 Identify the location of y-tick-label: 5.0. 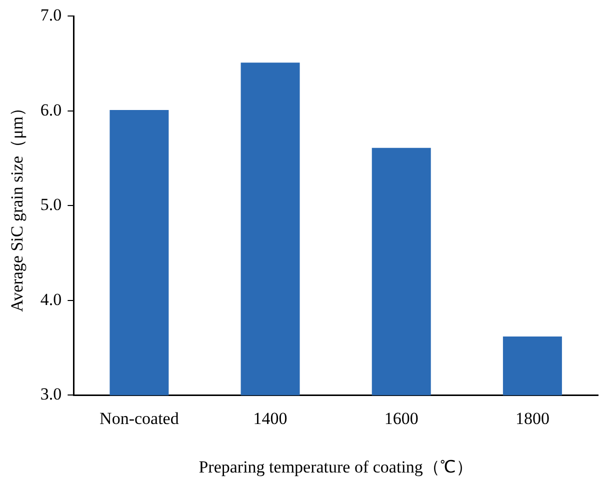
(51, 204).